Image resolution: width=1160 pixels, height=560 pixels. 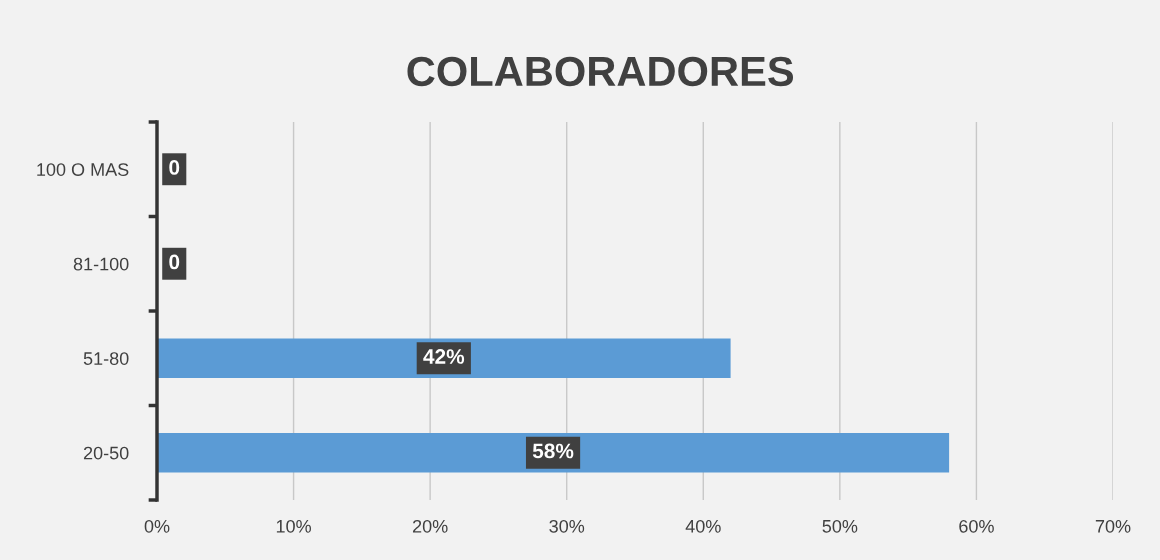 I want to click on x-tick-label: 10%, so click(x=293, y=526).